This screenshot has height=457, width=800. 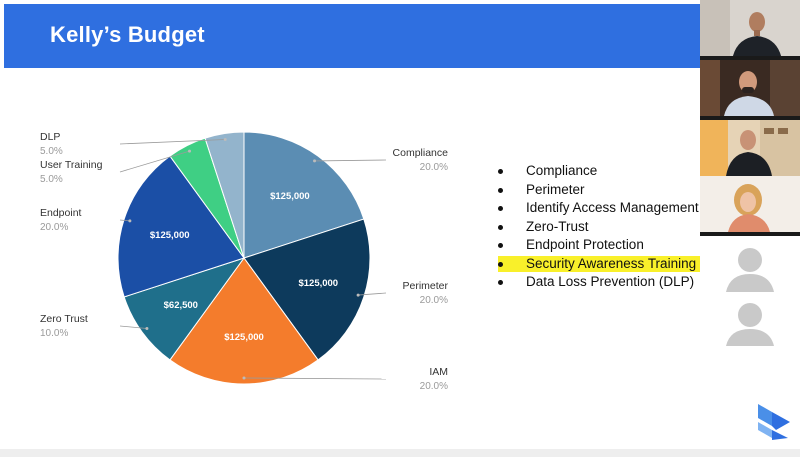 What do you see at coordinates (352, 36) in the screenshot?
I see `title-banner: Kelly’s Budget` at bounding box center [352, 36].